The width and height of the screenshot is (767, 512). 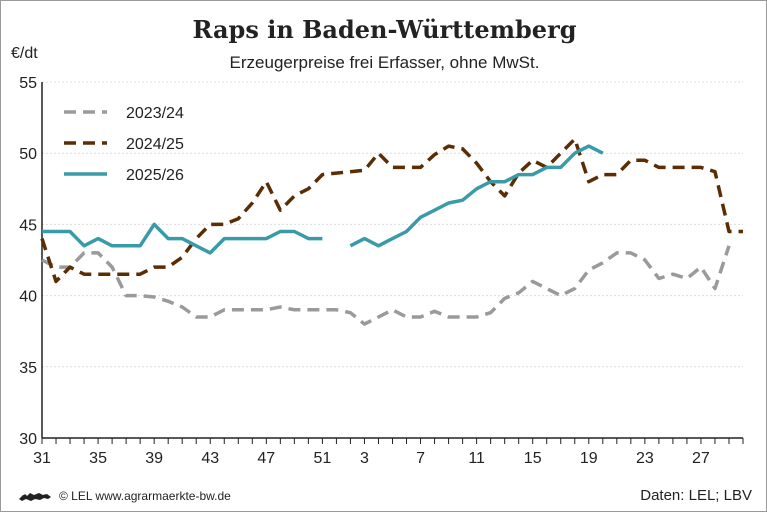 What do you see at coordinates (210, 458) in the screenshot?
I see `x-tick-label-43: 43` at bounding box center [210, 458].